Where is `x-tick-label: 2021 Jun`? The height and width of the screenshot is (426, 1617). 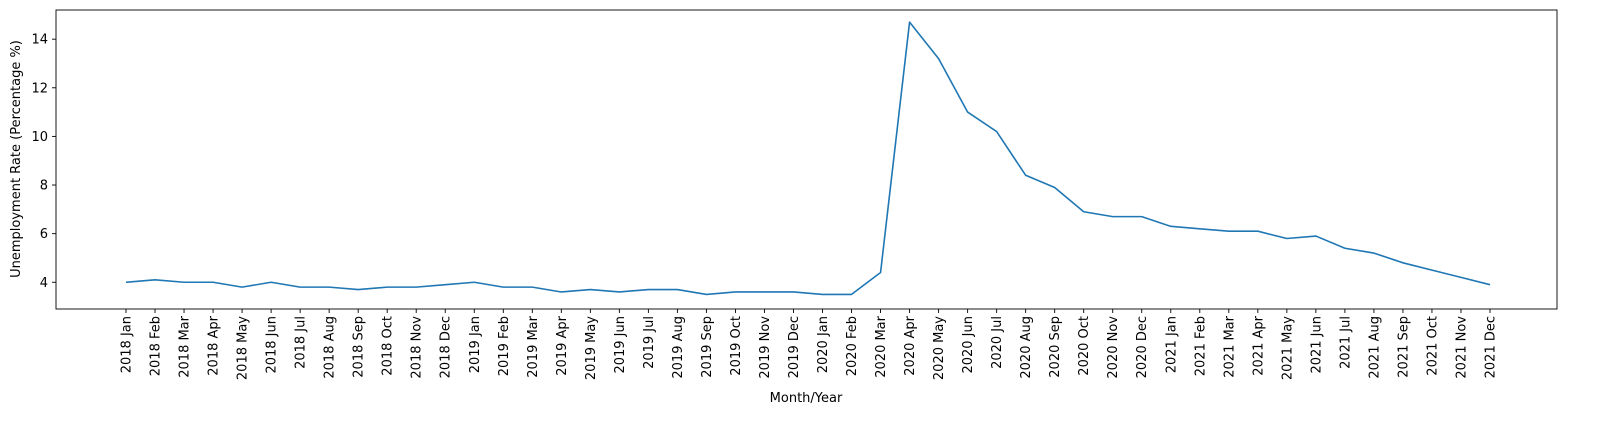
x-tick-label: 2021 Jun is located at coordinates (1316, 345).